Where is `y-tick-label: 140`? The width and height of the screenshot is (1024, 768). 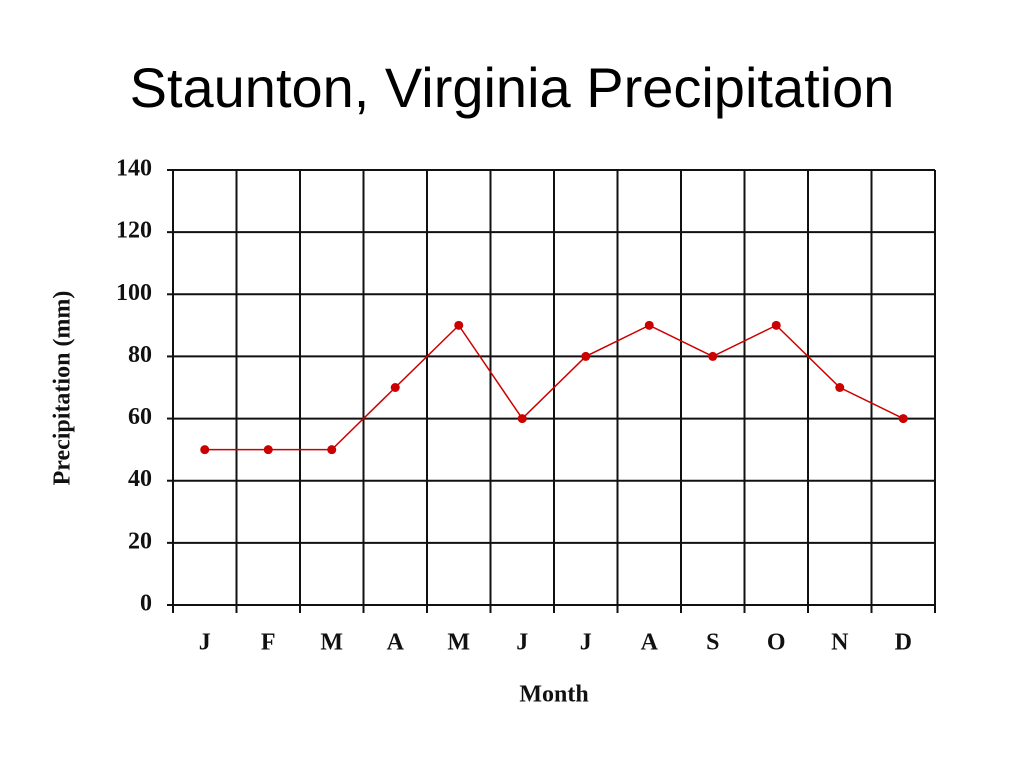
y-tick-label: 140 is located at coordinates (134, 169).